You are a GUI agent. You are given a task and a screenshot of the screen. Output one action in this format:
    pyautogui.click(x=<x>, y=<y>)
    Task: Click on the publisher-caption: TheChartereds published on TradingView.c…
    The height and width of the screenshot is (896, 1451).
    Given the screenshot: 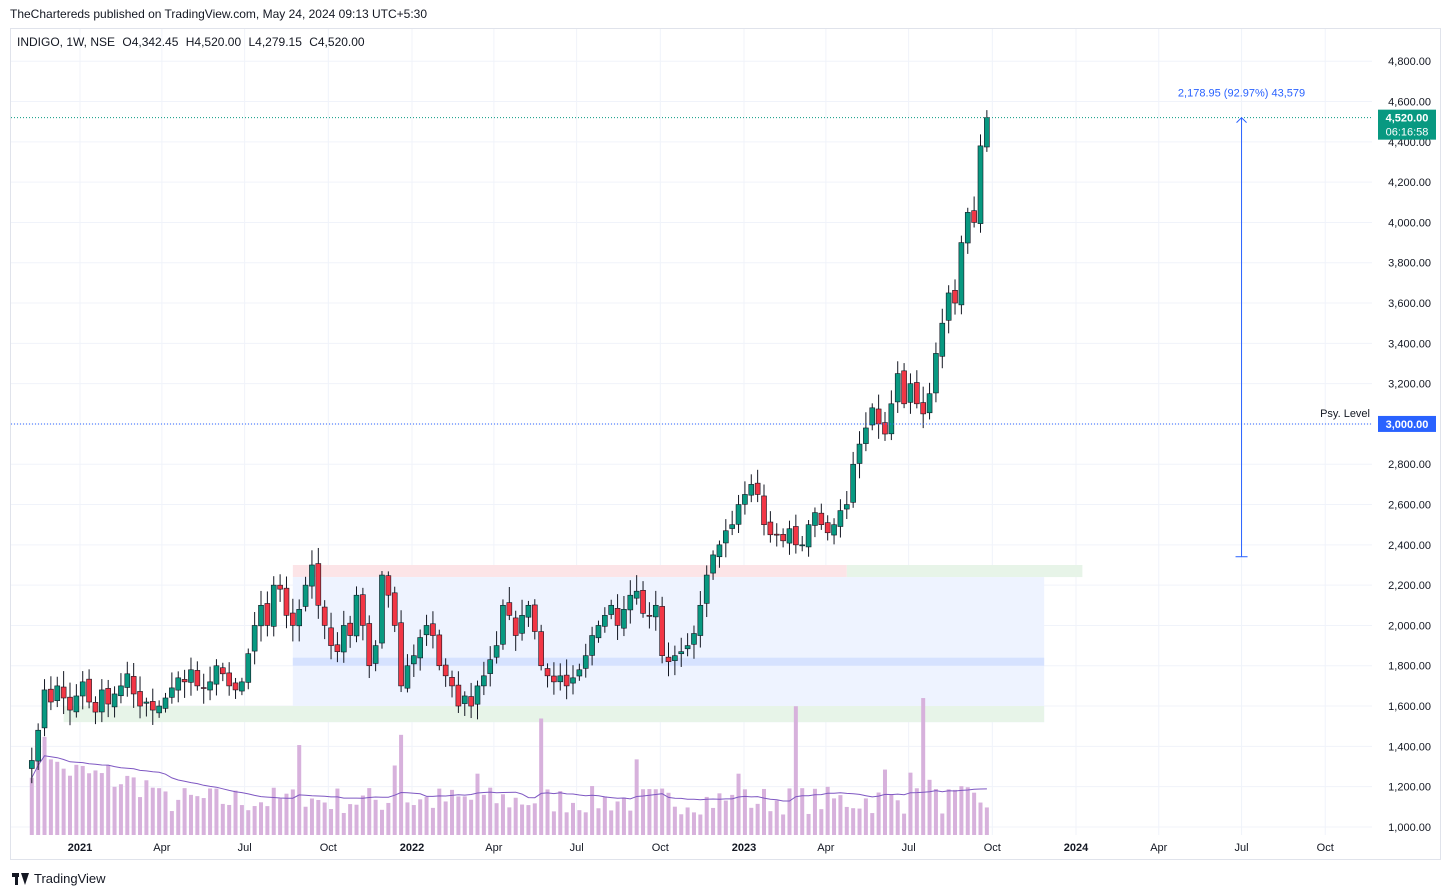 What is the action you would take?
    pyautogui.click(x=219, y=14)
    